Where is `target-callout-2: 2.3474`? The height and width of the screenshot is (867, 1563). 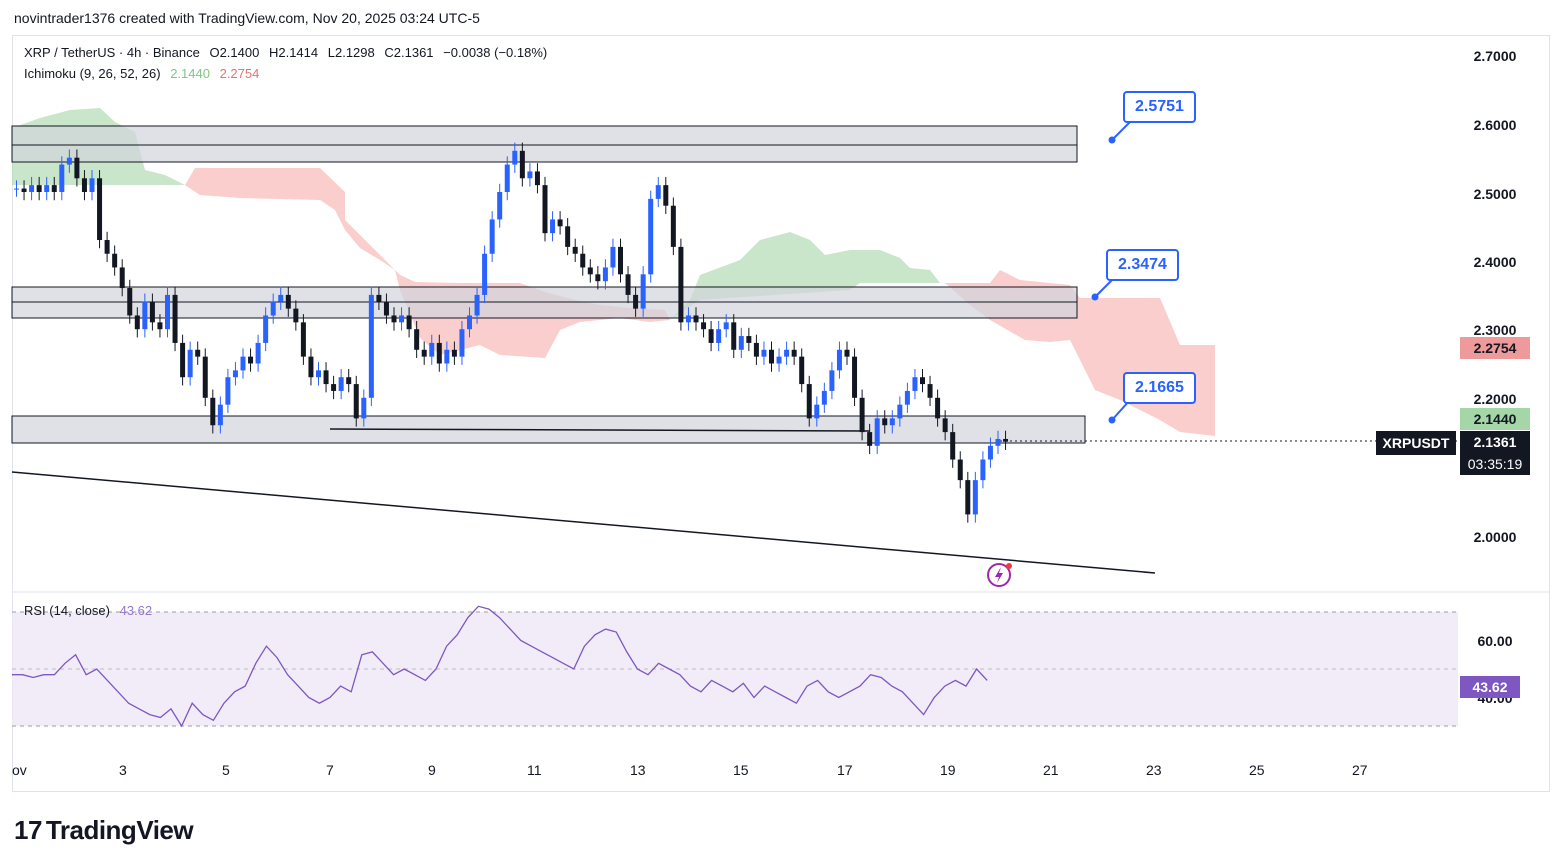 target-callout-2: 2.3474 is located at coordinates (1142, 265).